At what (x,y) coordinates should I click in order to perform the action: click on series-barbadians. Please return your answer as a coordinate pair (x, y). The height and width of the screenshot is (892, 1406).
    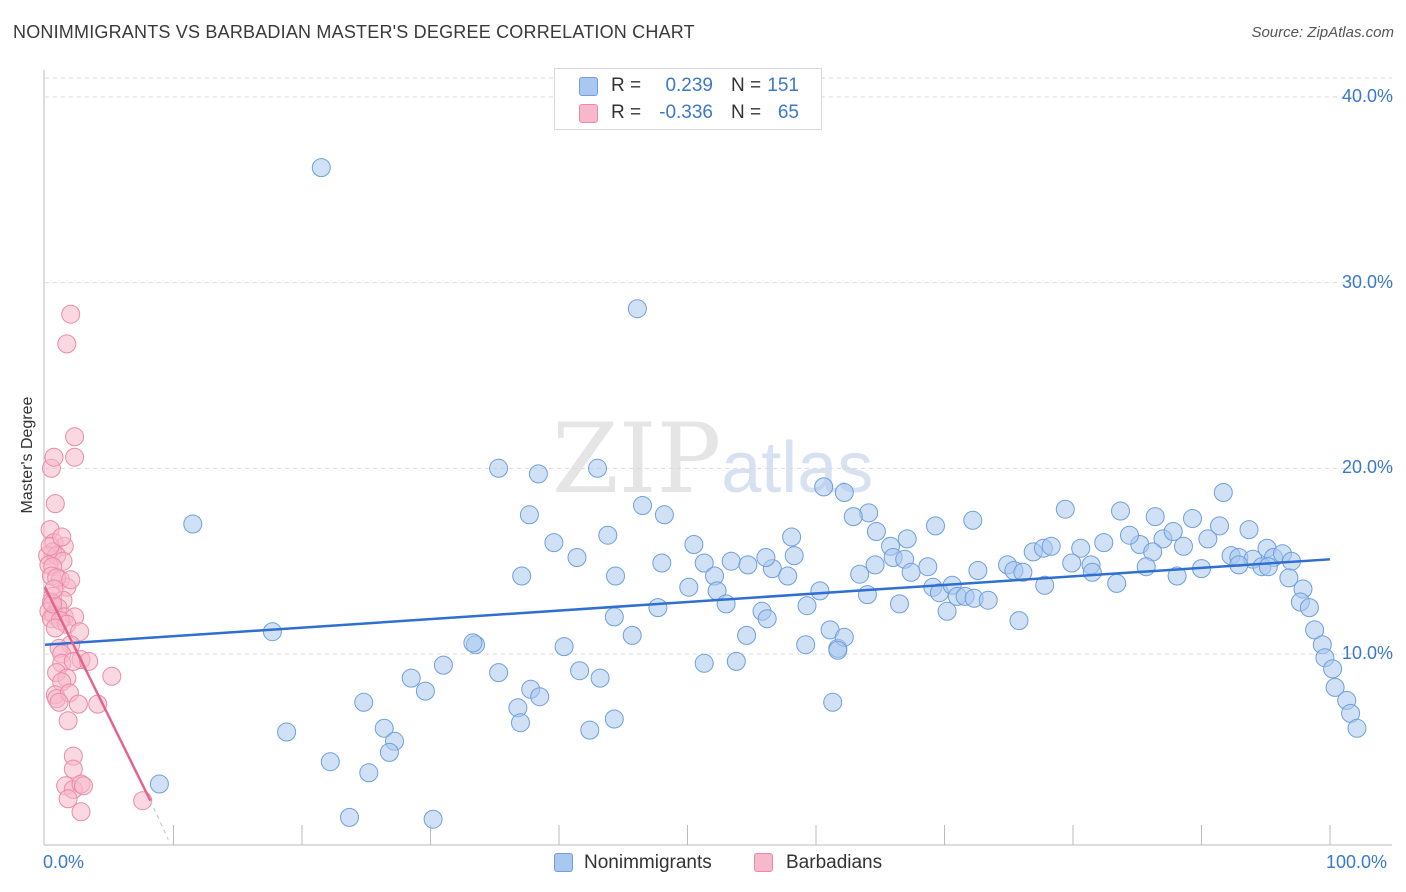
    Looking at the image, I should click on (95, 563).